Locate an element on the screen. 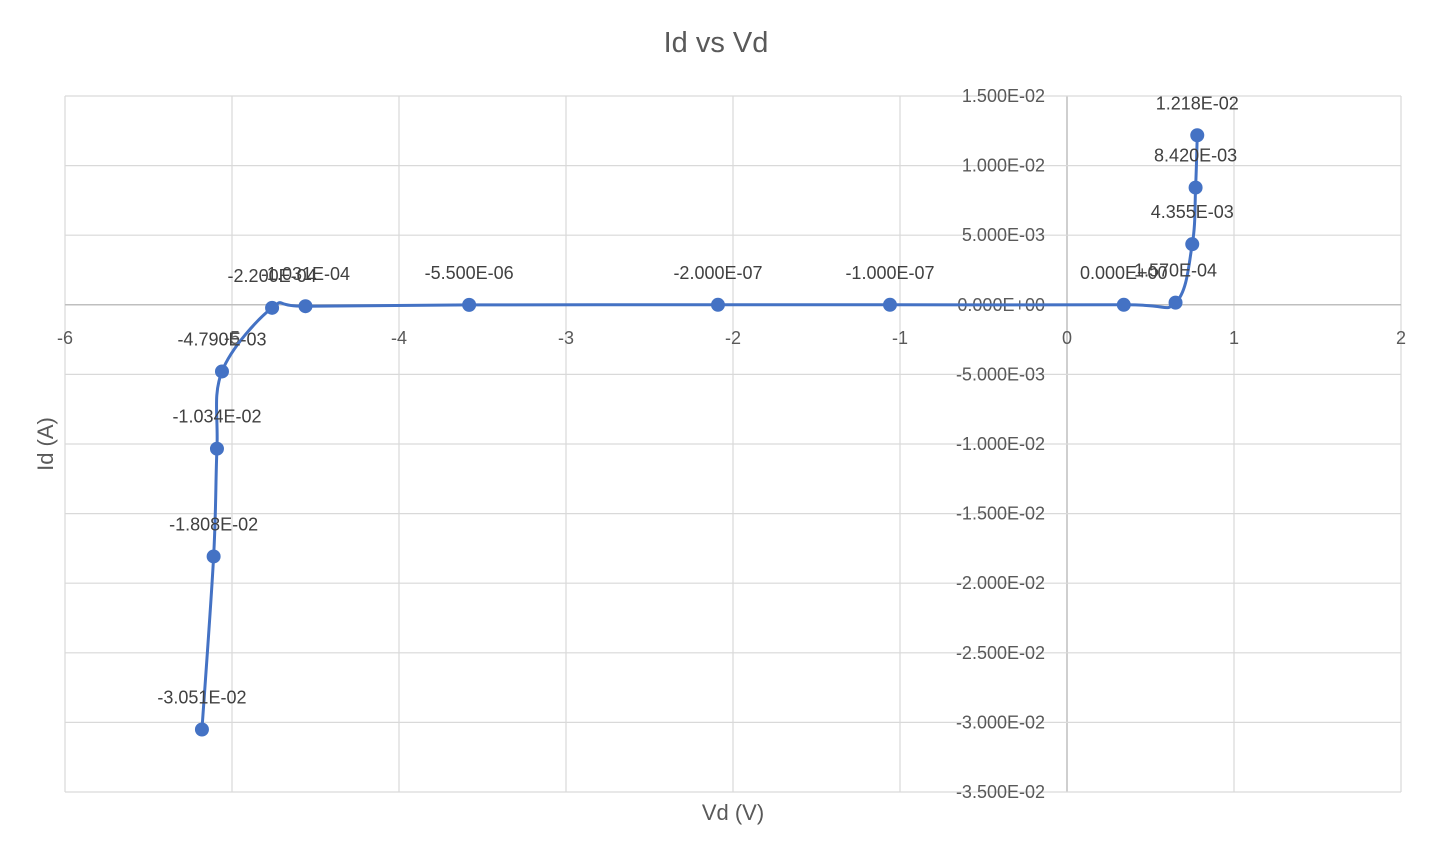 The image size is (1432, 863). data-label: -5.500E-06 is located at coordinates (469, 273).